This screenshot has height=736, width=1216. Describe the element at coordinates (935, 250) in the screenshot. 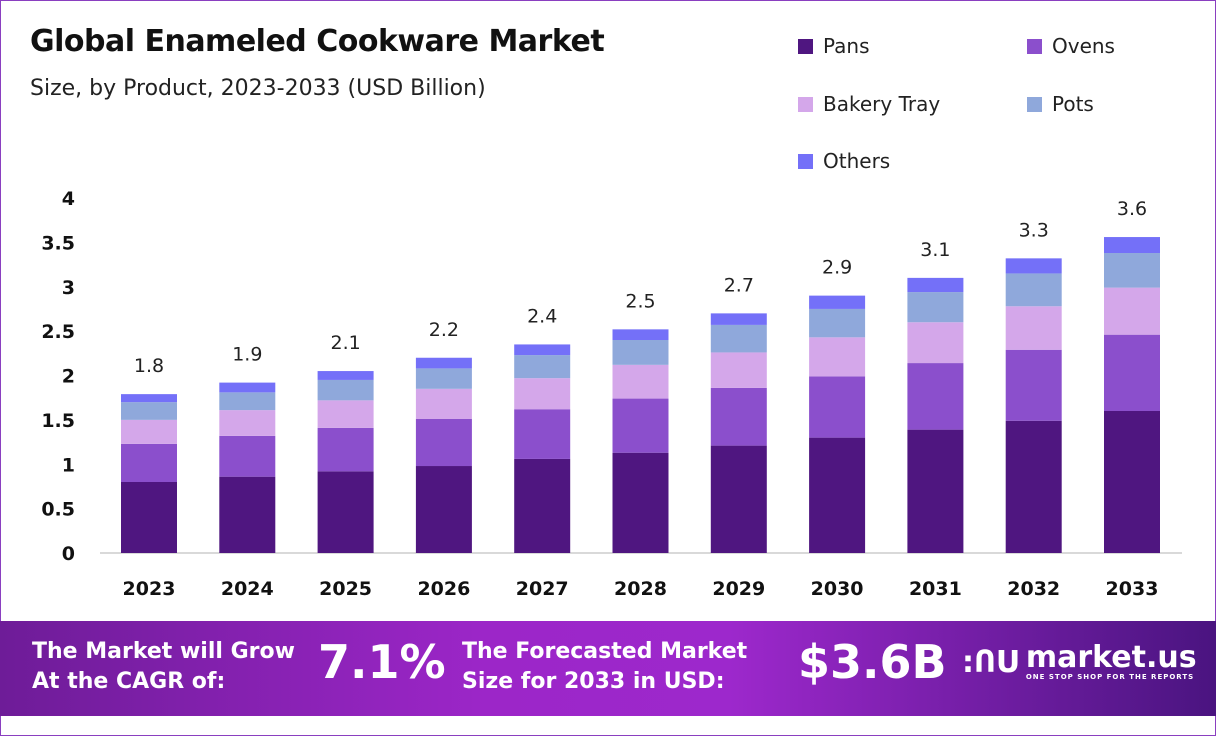

I see `total-label-2031: 3.1` at that location.